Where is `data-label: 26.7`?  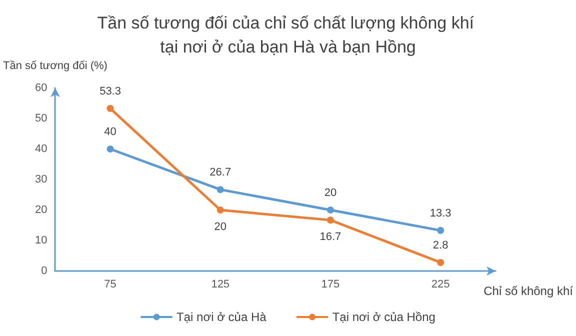
data-label: 26.7 is located at coordinates (221, 172).